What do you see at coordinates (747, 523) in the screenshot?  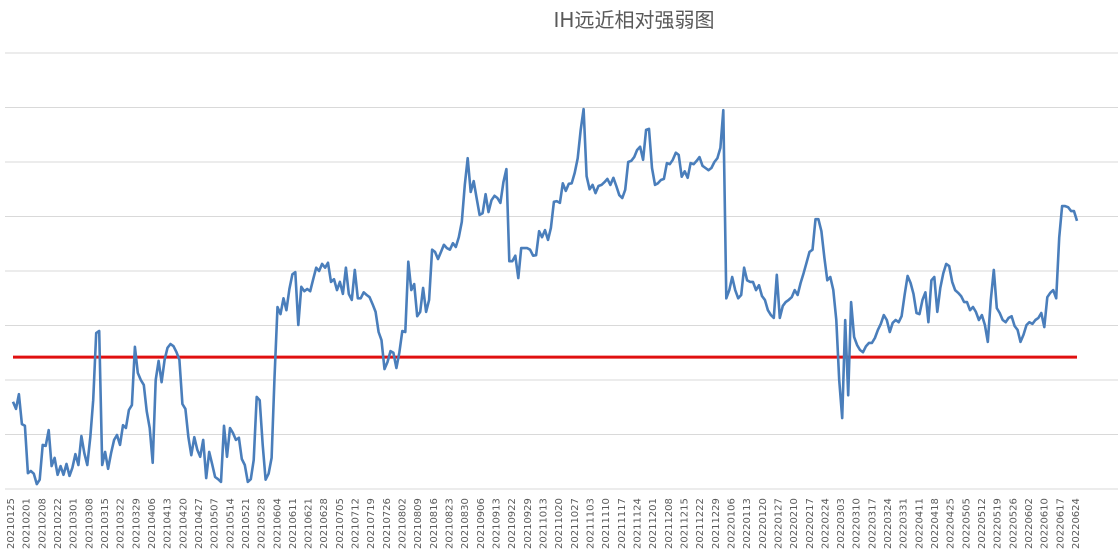 I see `x-tick-label: 20220113` at bounding box center [747, 523].